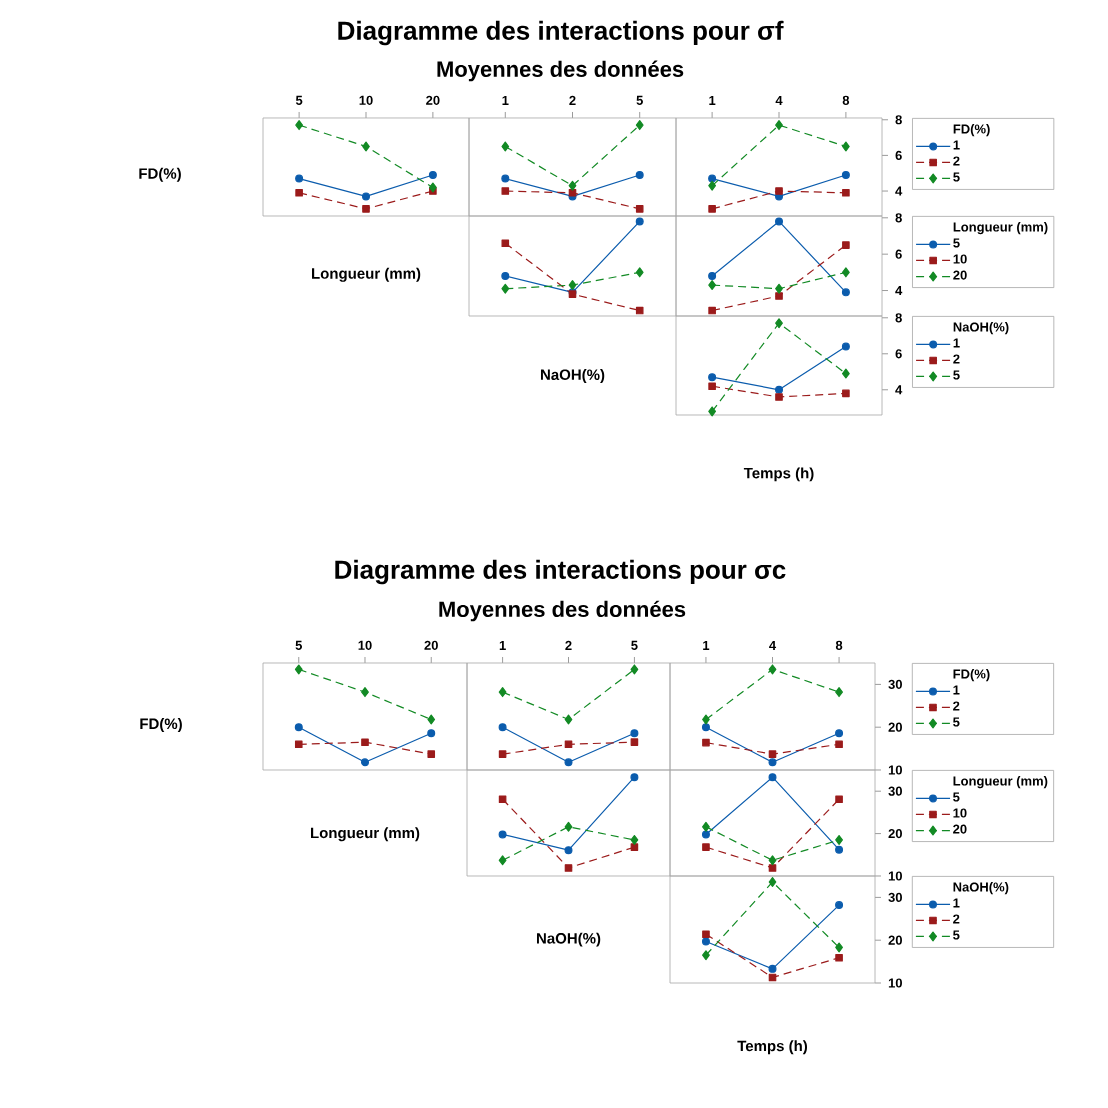 This screenshot has width=1108, height=1108. What do you see at coordinates (560, 572) in the screenshot?
I see `chart-title: Diagramme des interactions pour σc` at bounding box center [560, 572].